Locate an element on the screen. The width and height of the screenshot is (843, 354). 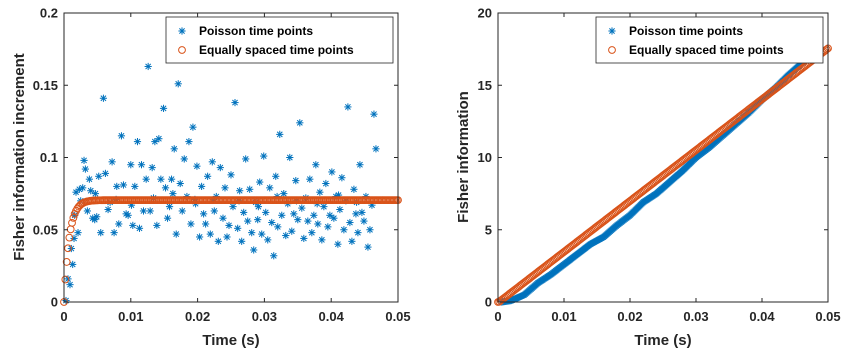
right-x-tick-label: 0.01 is located at coordinates (563, 316).